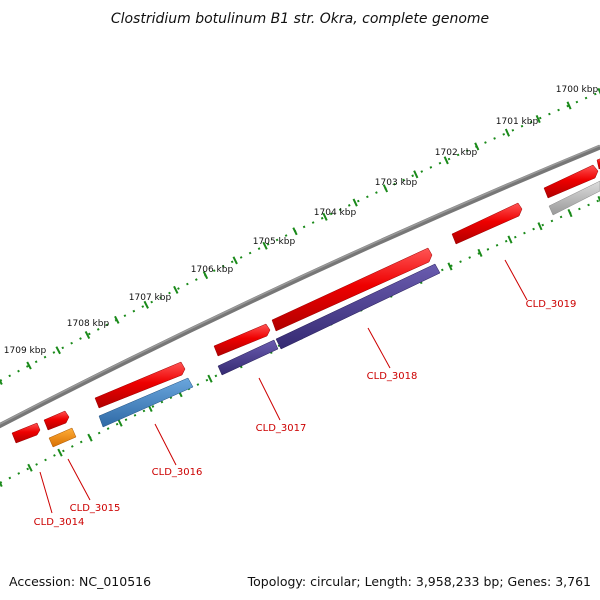 The image size is (600, 600). Describe the element at coordinates (95, 508) in the screenshot. I see `gene-label: CLD_3015` at that location.